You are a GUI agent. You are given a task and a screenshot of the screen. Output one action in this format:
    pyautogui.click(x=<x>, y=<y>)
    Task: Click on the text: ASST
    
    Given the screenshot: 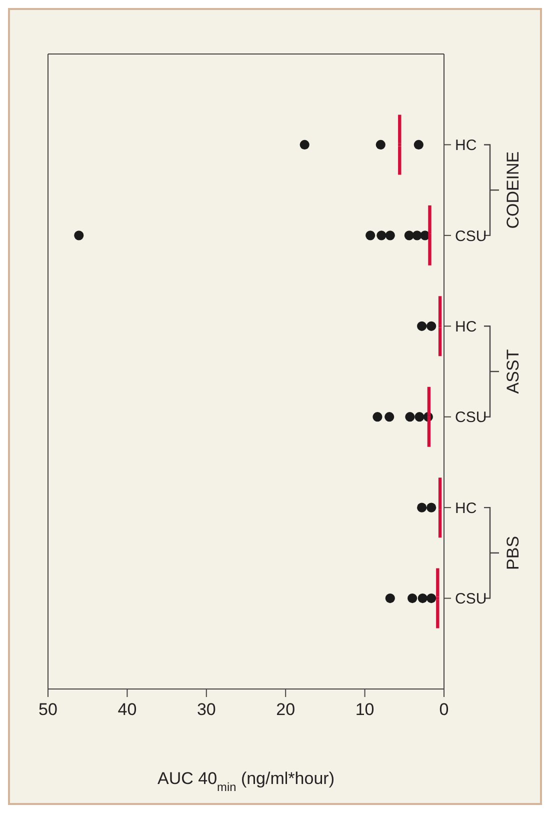 What is the action you would take?
    pyautogui.click(x=512, y=371)
    